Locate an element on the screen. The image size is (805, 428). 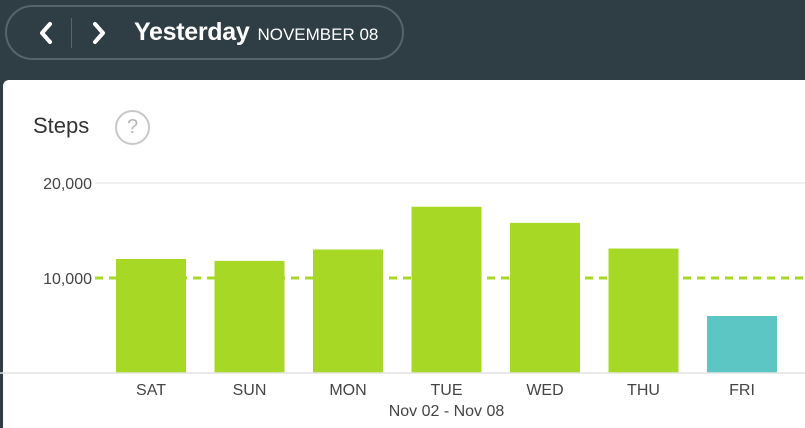
date-label: NOVEMBER 08 is located at coordinates (318, 34).